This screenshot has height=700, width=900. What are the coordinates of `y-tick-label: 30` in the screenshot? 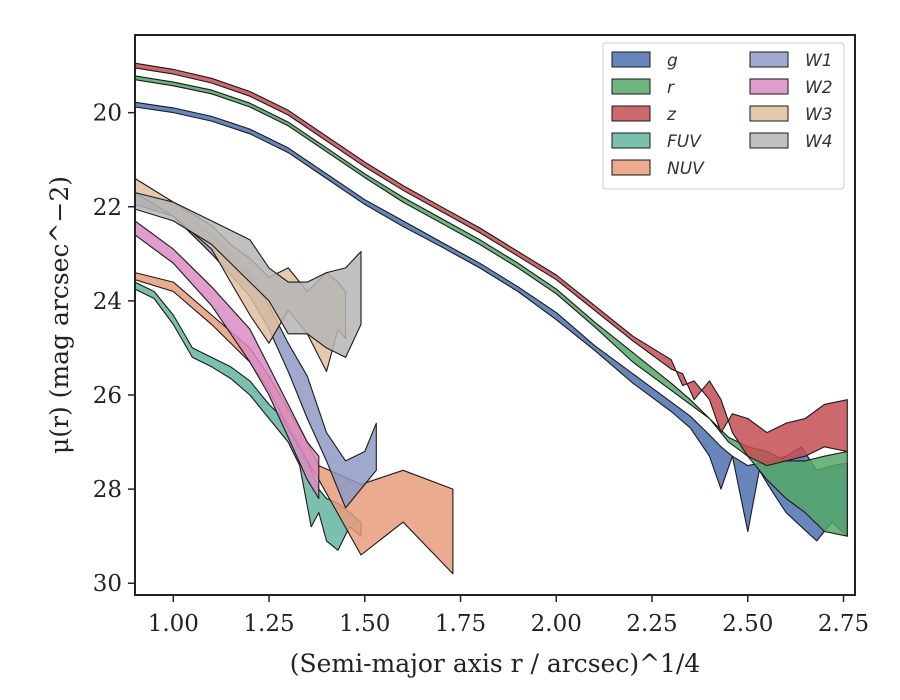 It's located at (107, 584).